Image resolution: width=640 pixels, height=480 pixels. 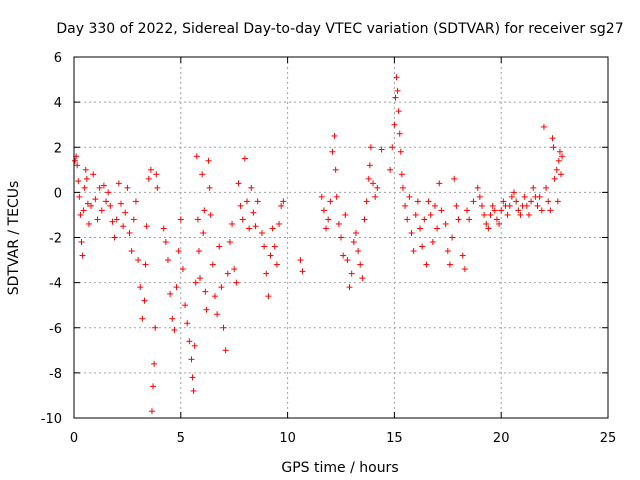 What do you see at coordinates (339, 468) in the screenshot?
I see `x-axis-label: GPS time / hours` at bounding box center [339, 468].